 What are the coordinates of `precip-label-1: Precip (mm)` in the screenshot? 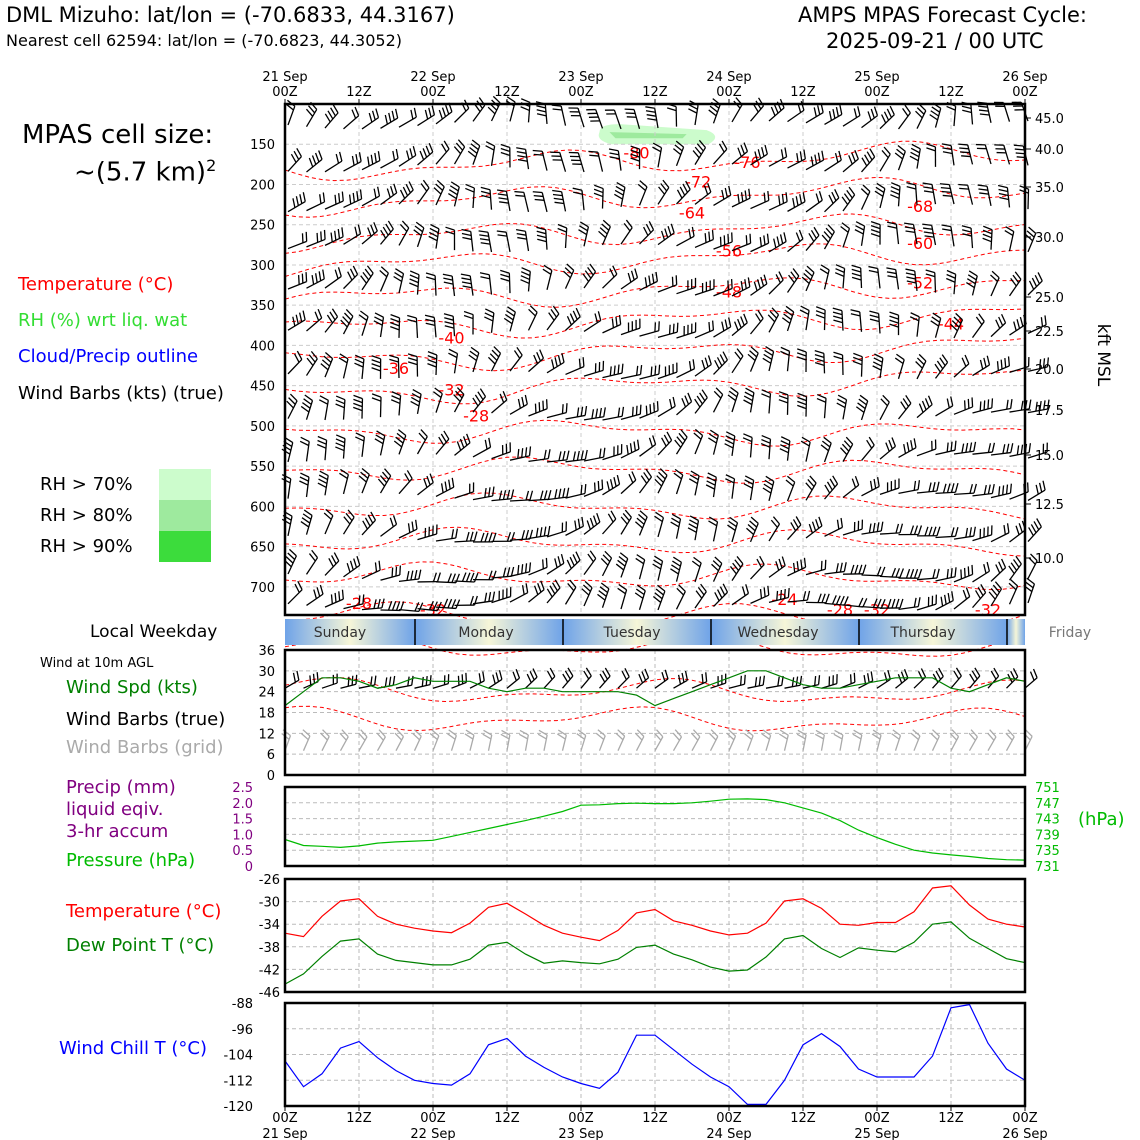 It's located at (121, 787).